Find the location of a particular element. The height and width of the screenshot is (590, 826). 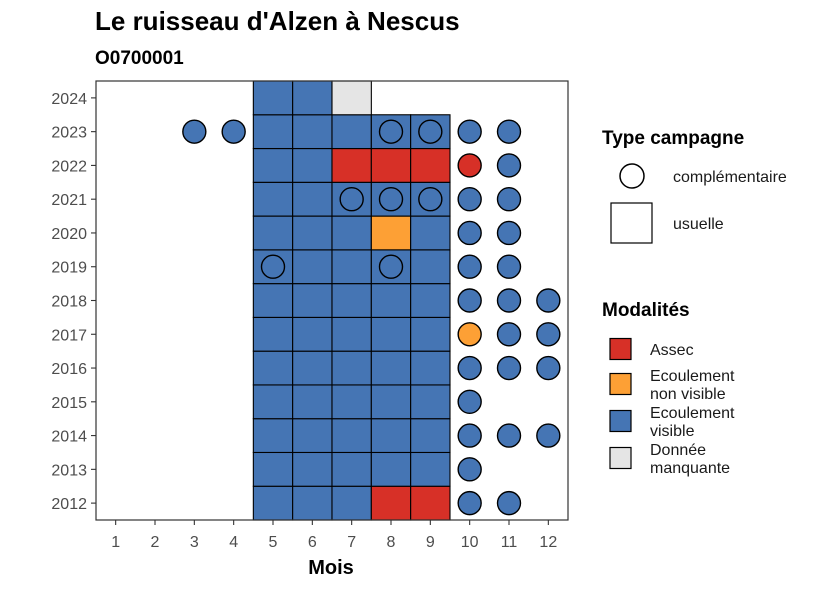

legend-label-usuelle: usuelle is located at coordinates (698, 224).